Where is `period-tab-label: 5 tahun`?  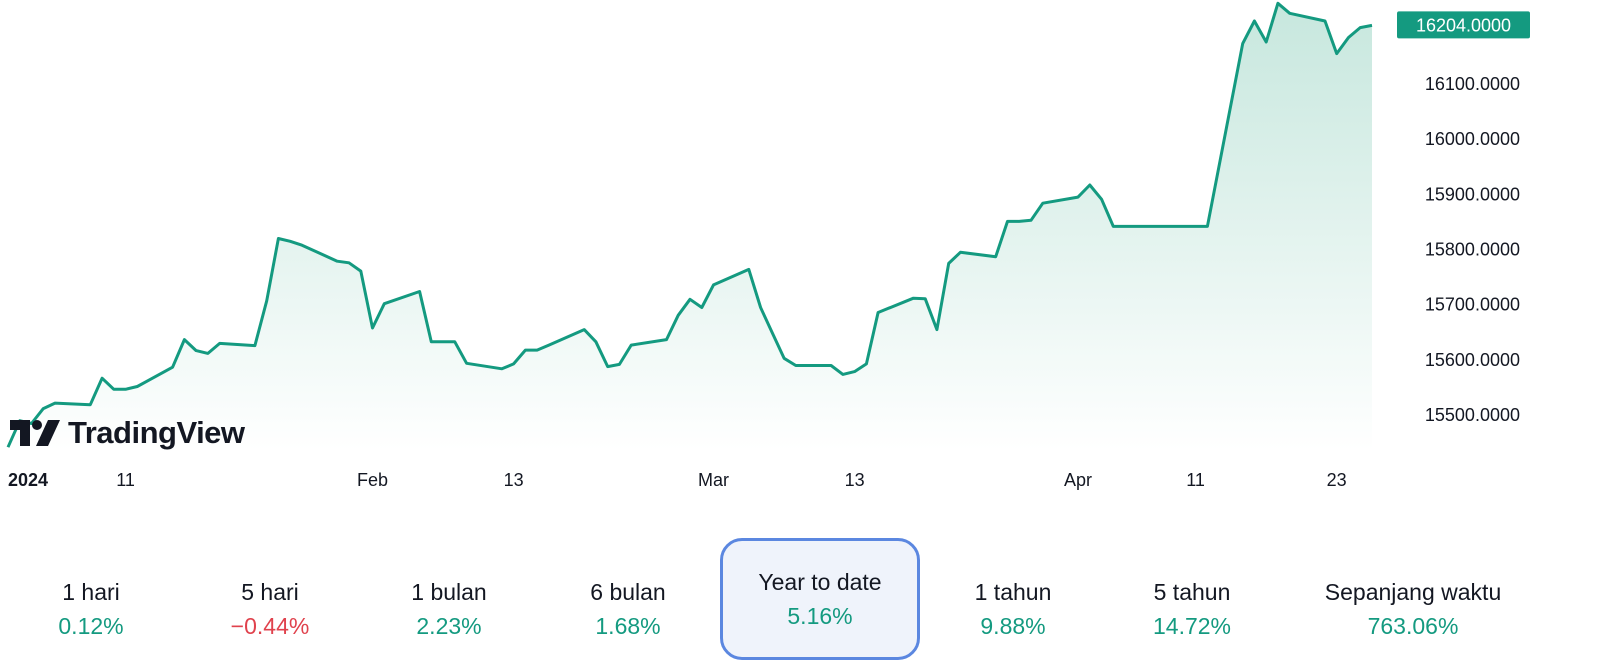
period-tab-label: 5 tahun is located at coordinates (1192, 592).